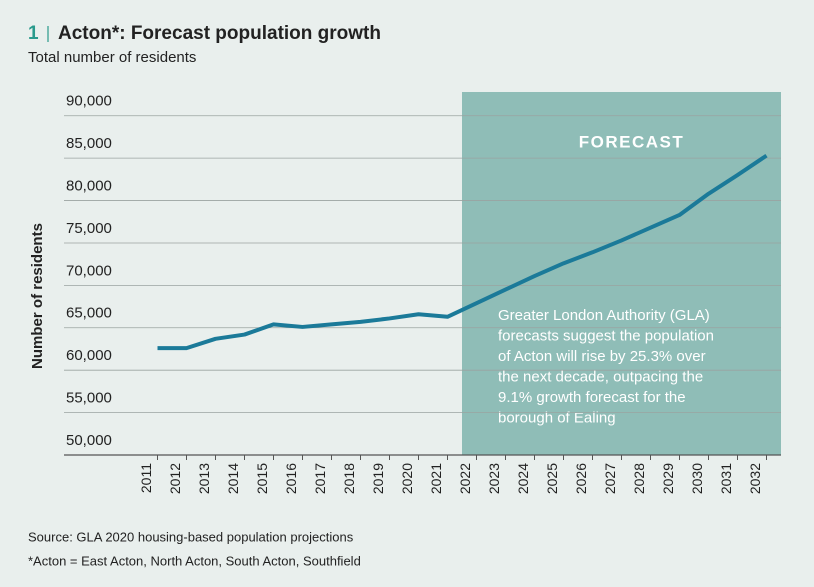  I want to click on x-tick-label: 2028, so click(639, 478).